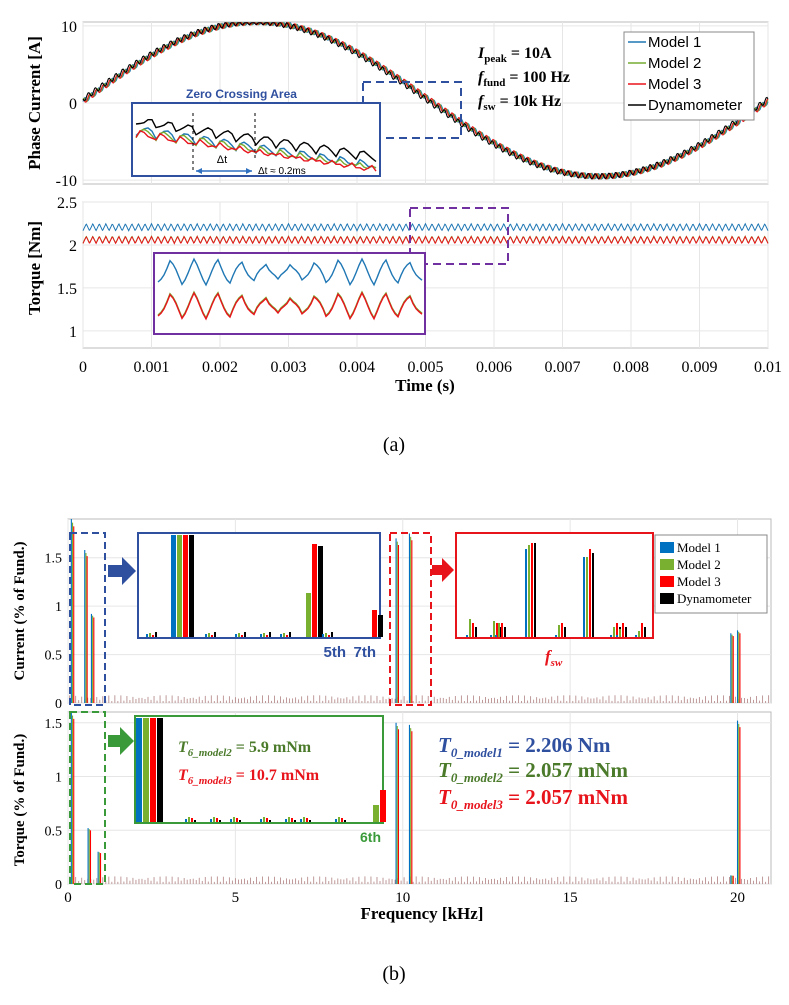 Image resolution: width=789 pixels, height=1005 pixels. Describe the element at coordinates (699, 564) in the screenshot. I see `legend-label: Model 2` at that location.